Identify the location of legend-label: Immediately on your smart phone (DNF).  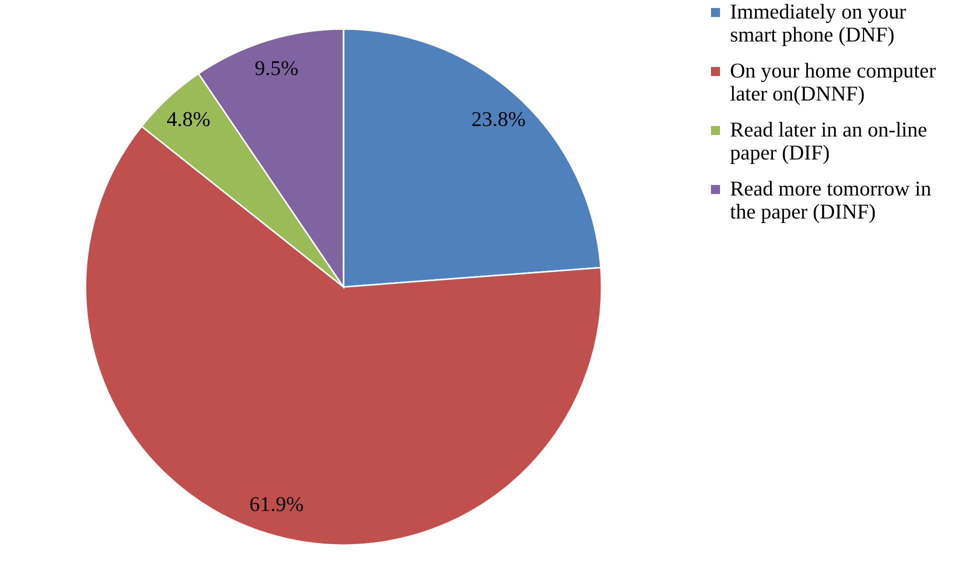
(818, 23).